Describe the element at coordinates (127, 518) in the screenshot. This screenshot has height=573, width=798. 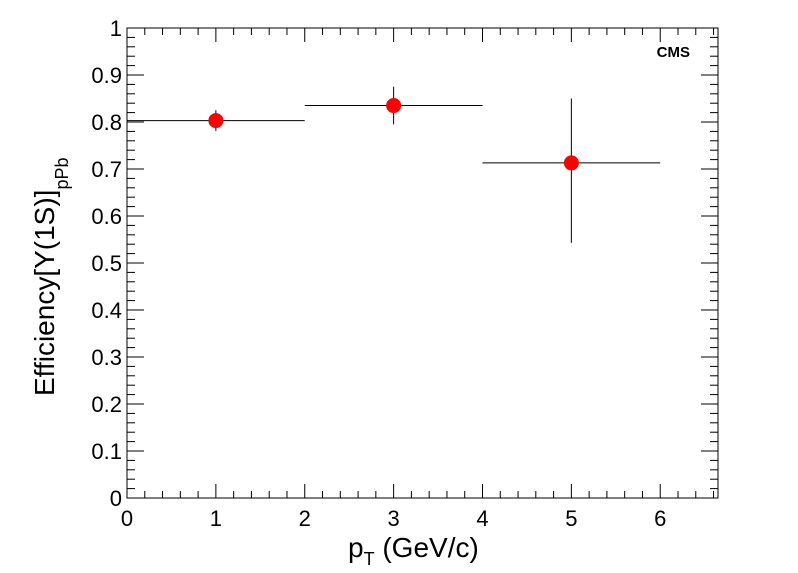
I see `x-tick-label: 0` at that location.